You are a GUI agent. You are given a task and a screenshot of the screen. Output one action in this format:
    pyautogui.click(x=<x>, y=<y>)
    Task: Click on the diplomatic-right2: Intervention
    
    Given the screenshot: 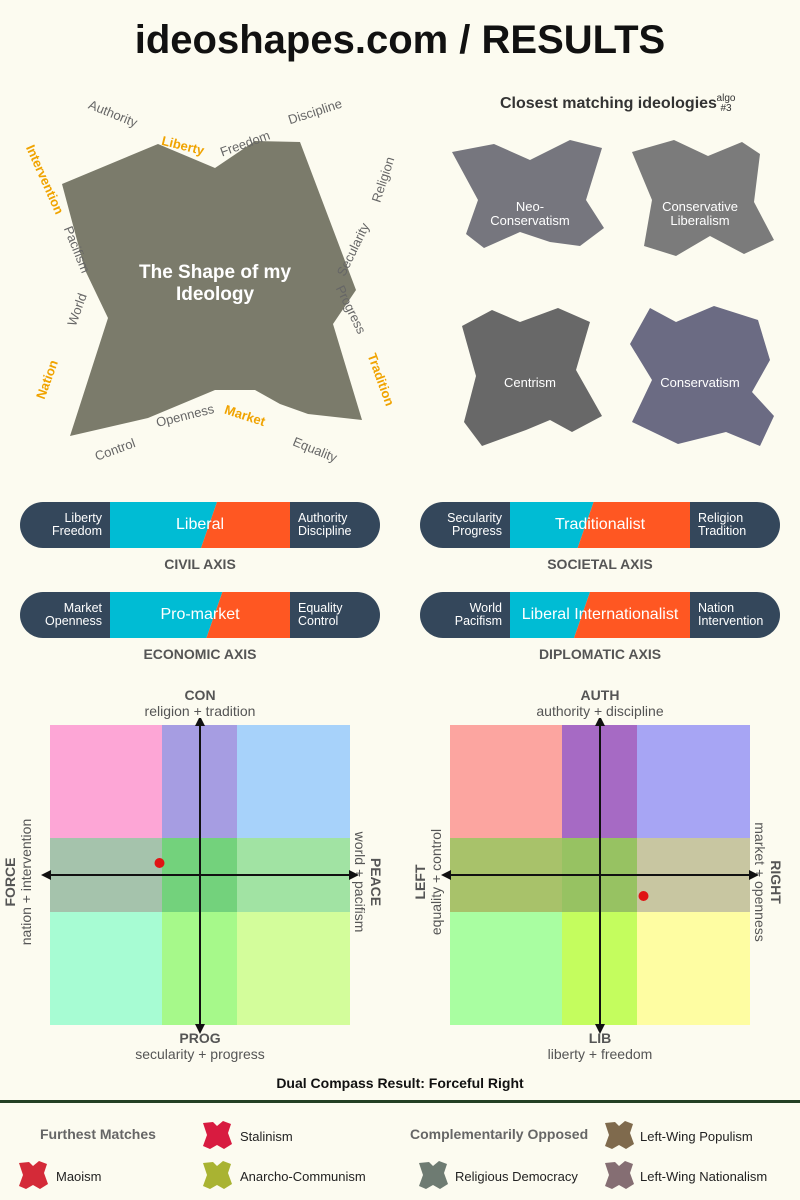 What is the action you would take?
    pyautogui.click(x=731, y=621)
    